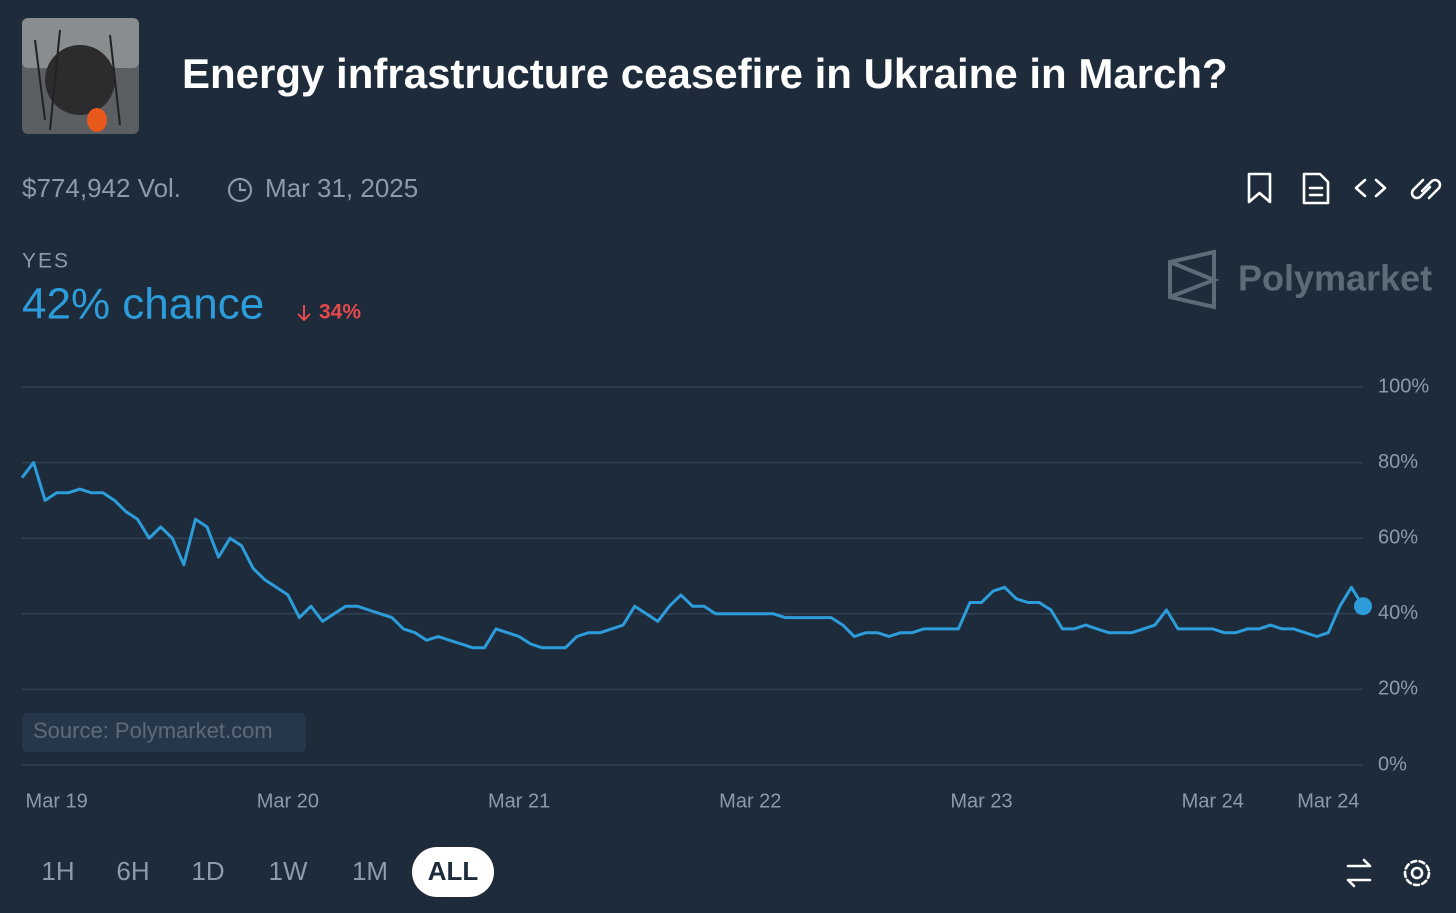 The height and width of the screenshot is (913, 1456). Describe the element at coordinates (1403, 386) in the screenshot. I see `y-tick-label: 100%` at that location.